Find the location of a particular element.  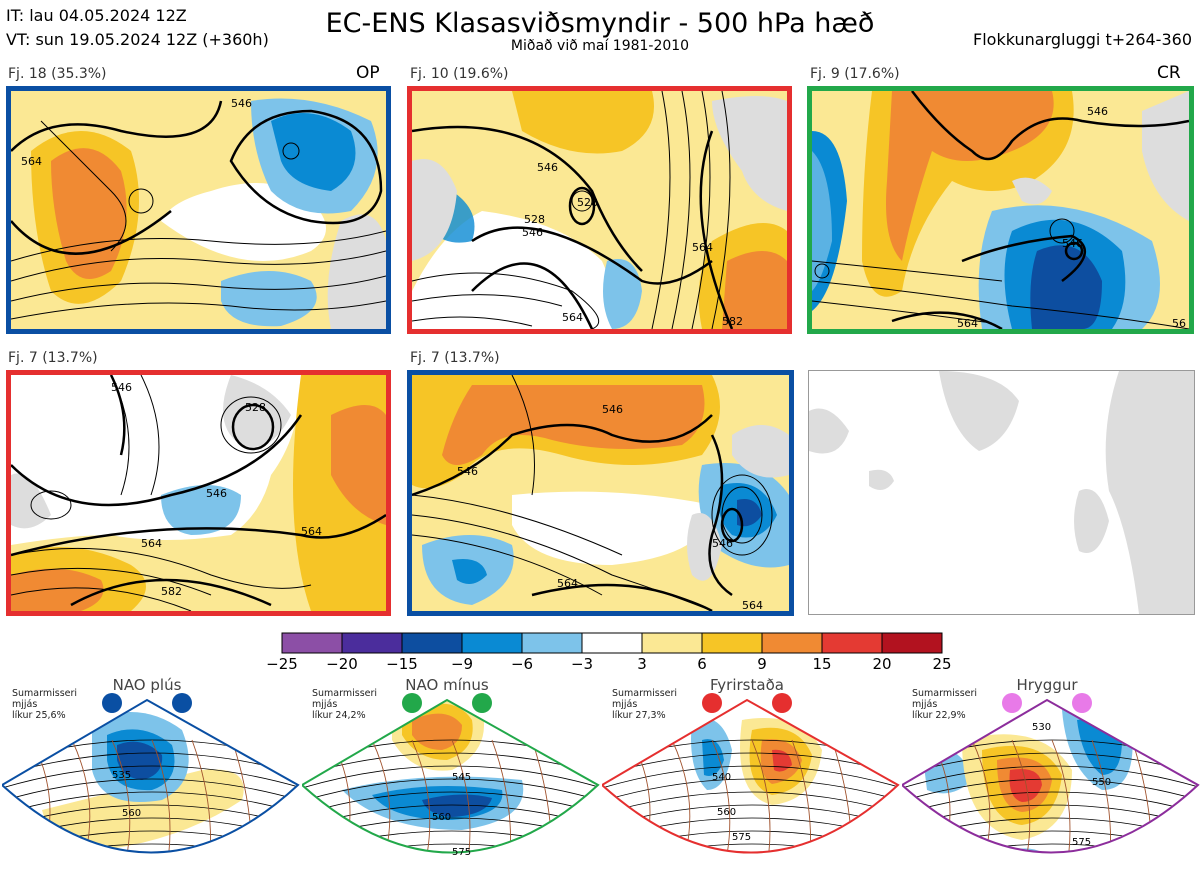

colorbar-tick-label: −20 is located at coordinates (342, 664).